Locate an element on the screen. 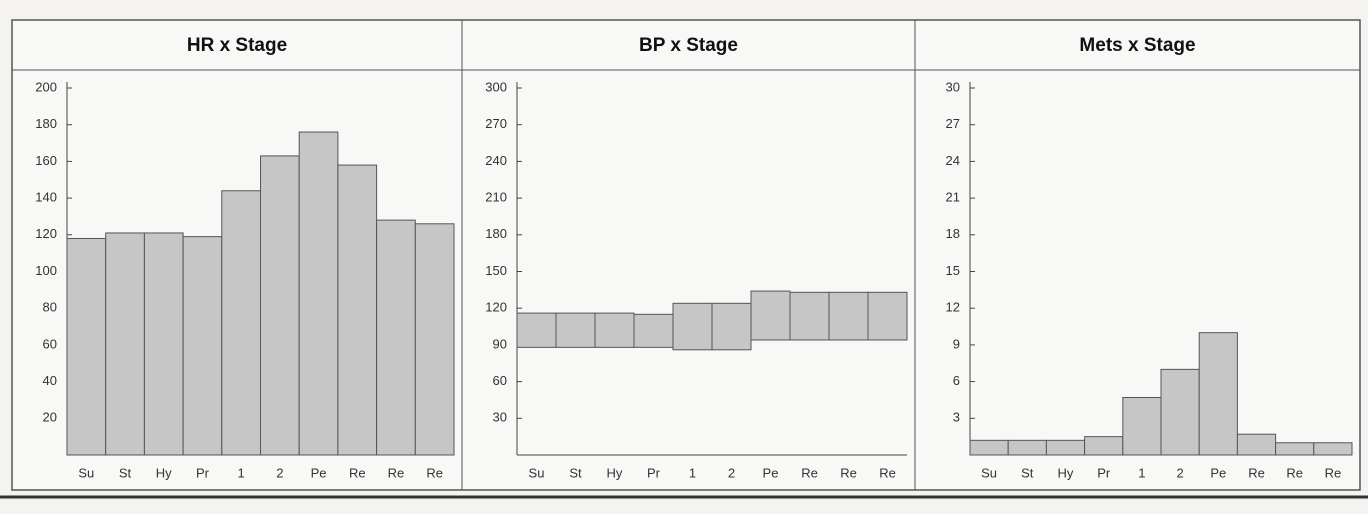 This screenshot has height=514, width=1368. y-tick-label: 9 is located at coordinates (956, 343).